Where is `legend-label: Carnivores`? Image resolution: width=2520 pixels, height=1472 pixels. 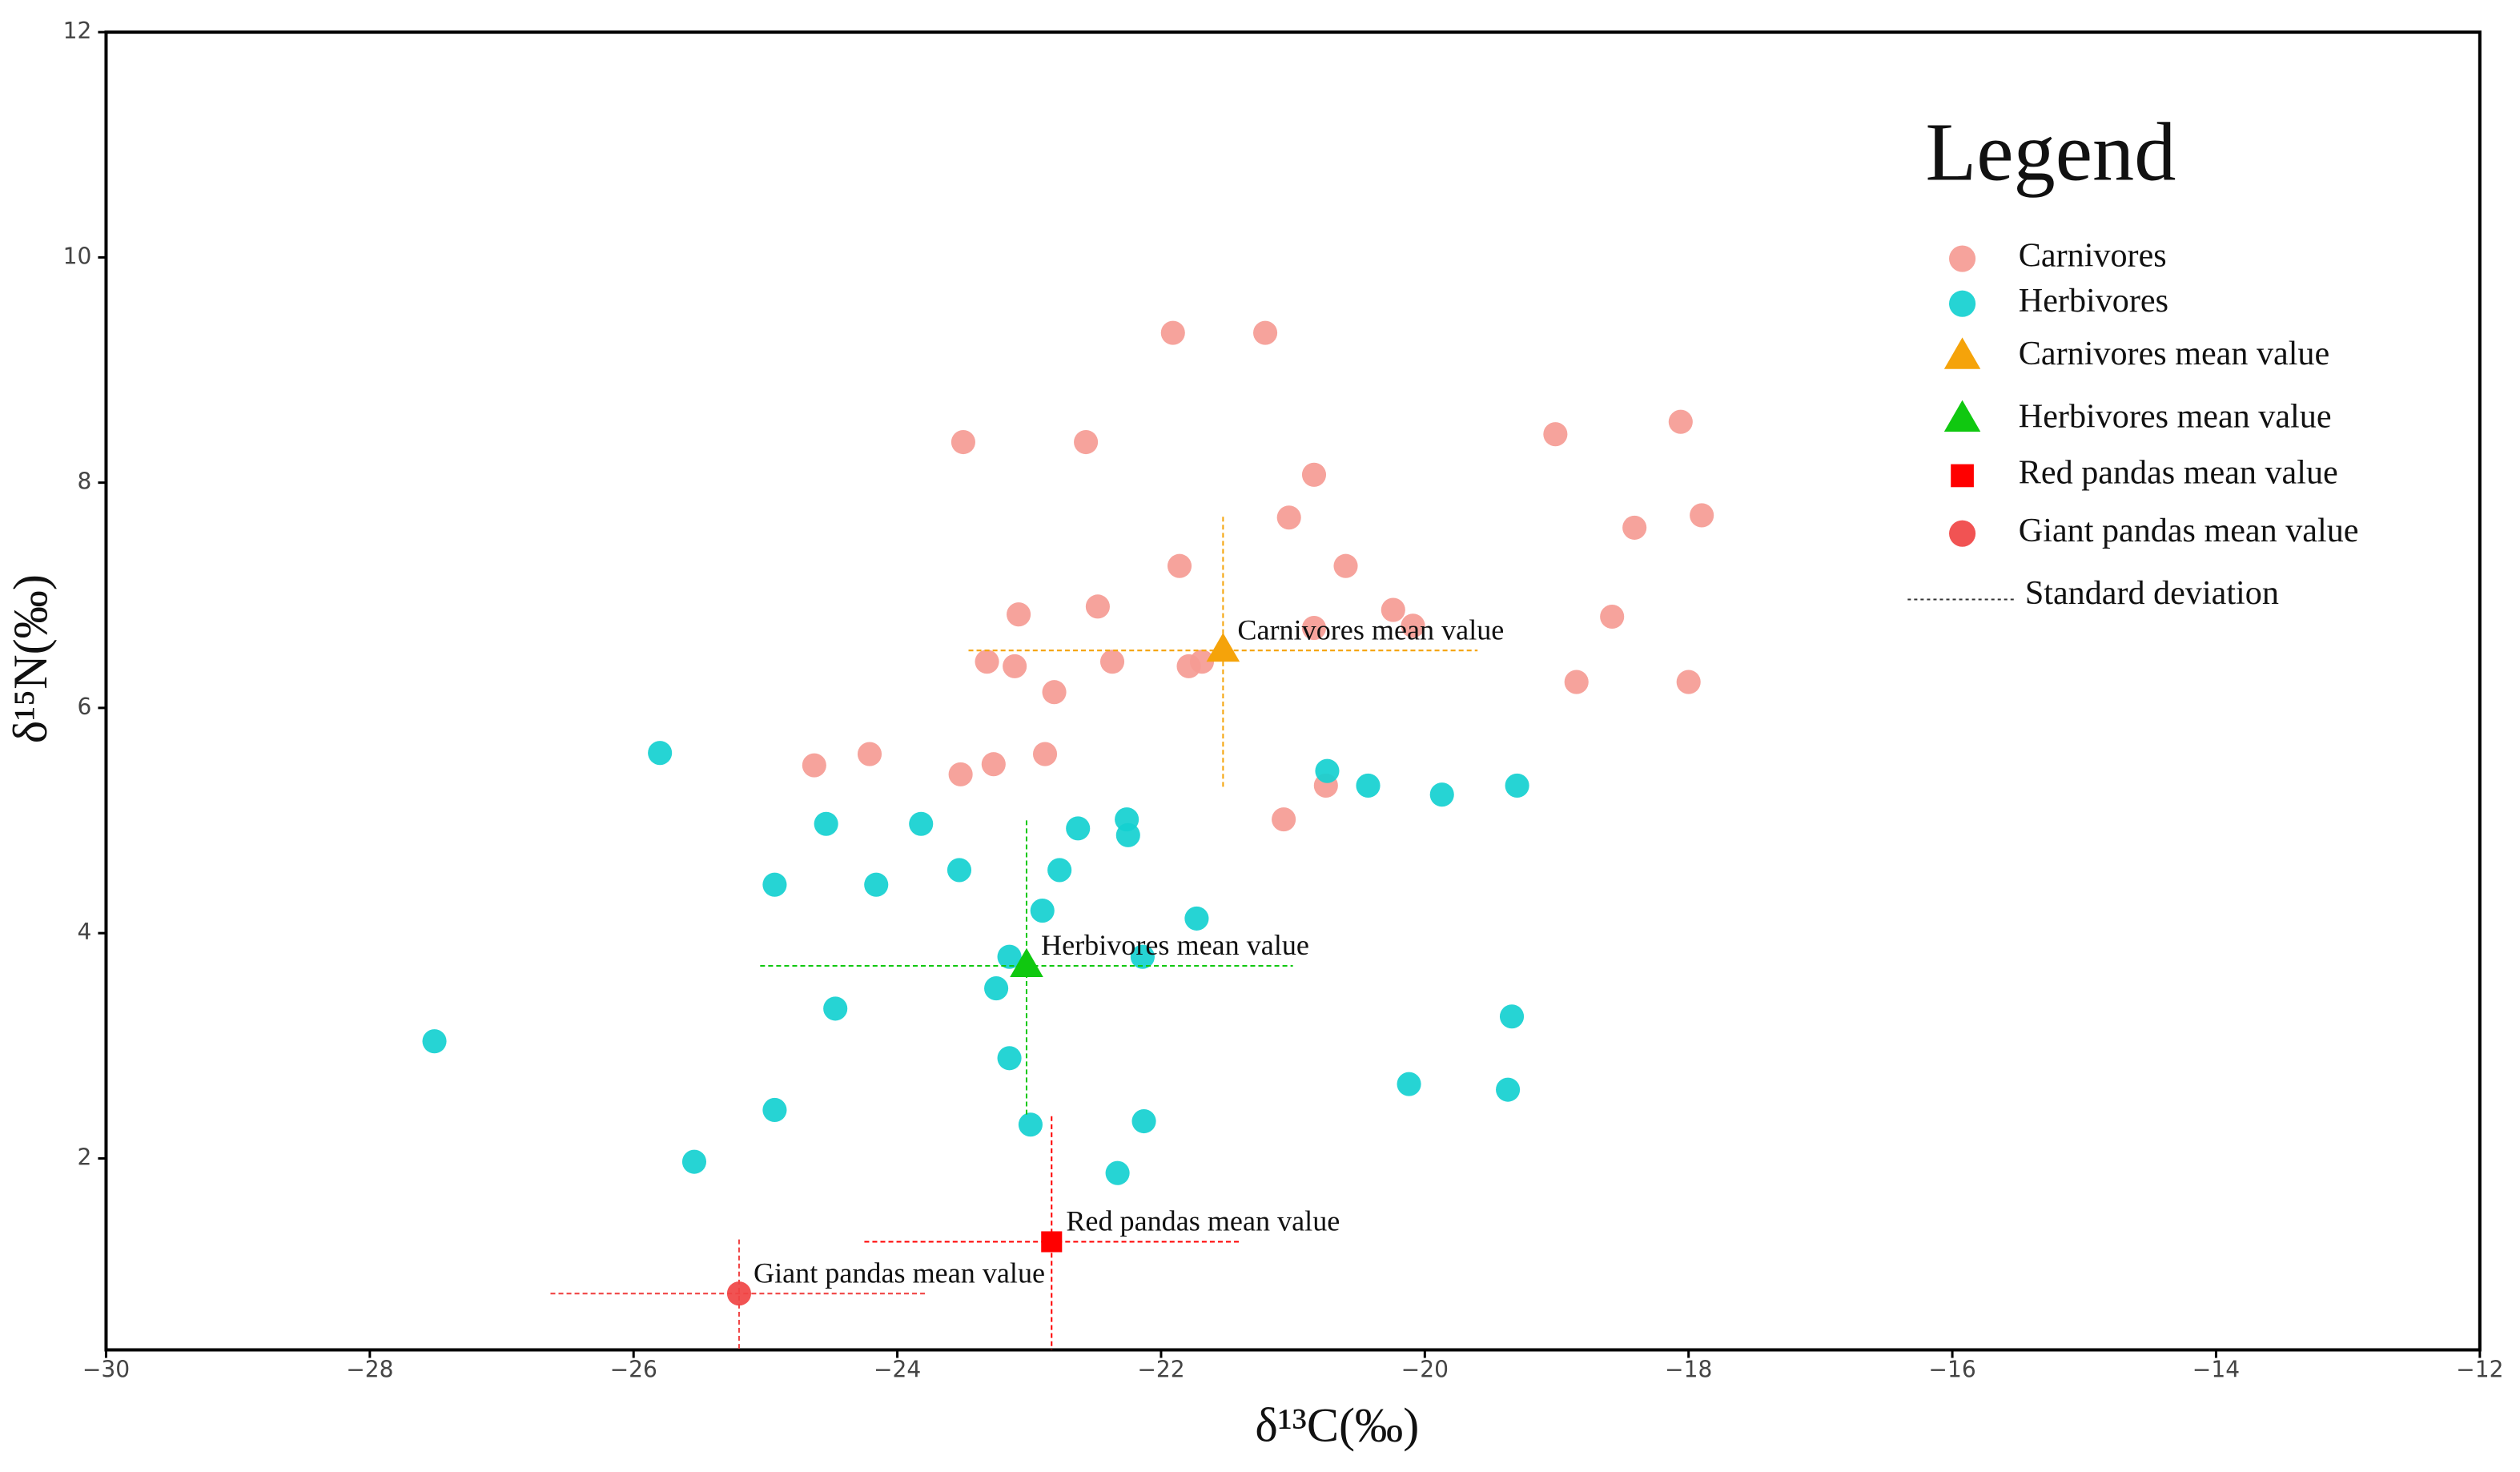
legend-label: Carnivores is located at coordinates (2093, 256).